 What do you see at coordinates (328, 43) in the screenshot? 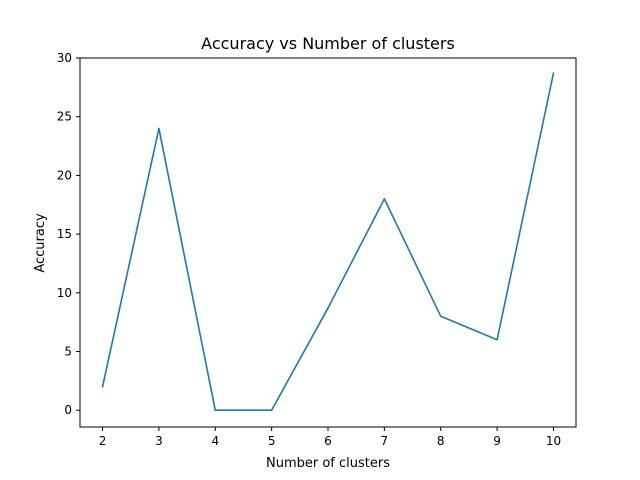
I see `chart-title: Accuracy vs Number of clusters` at bounding box center [328, 43].